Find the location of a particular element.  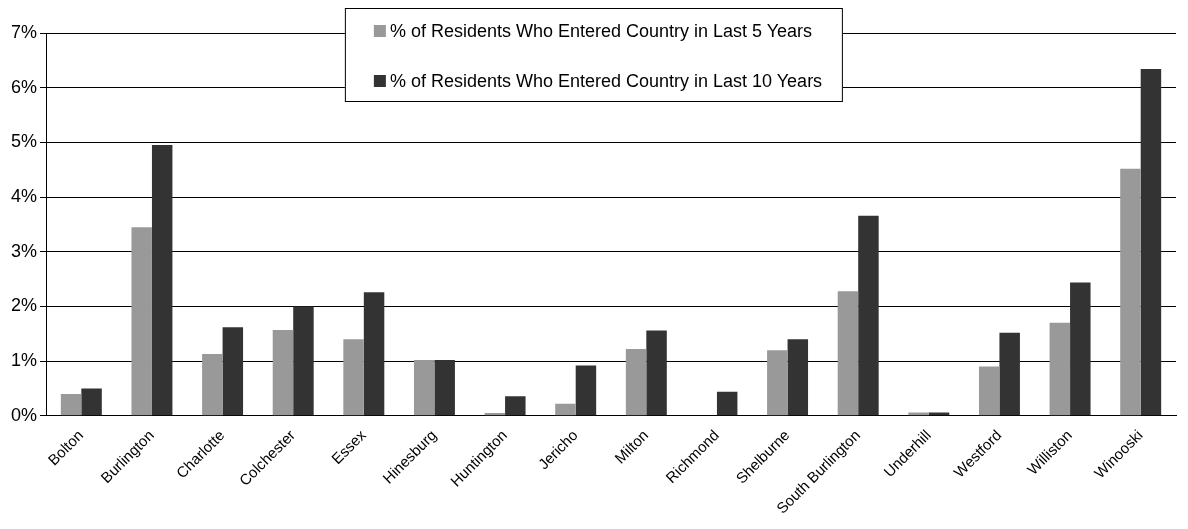

y-tick-label: 5% is located at coordinates (24, 141).